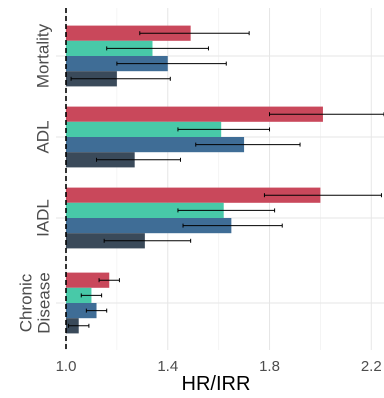  What do you see at coordinates (43, 302) in the screenshot?
I see `group-label: Disease` at bounding box center [43, 302].